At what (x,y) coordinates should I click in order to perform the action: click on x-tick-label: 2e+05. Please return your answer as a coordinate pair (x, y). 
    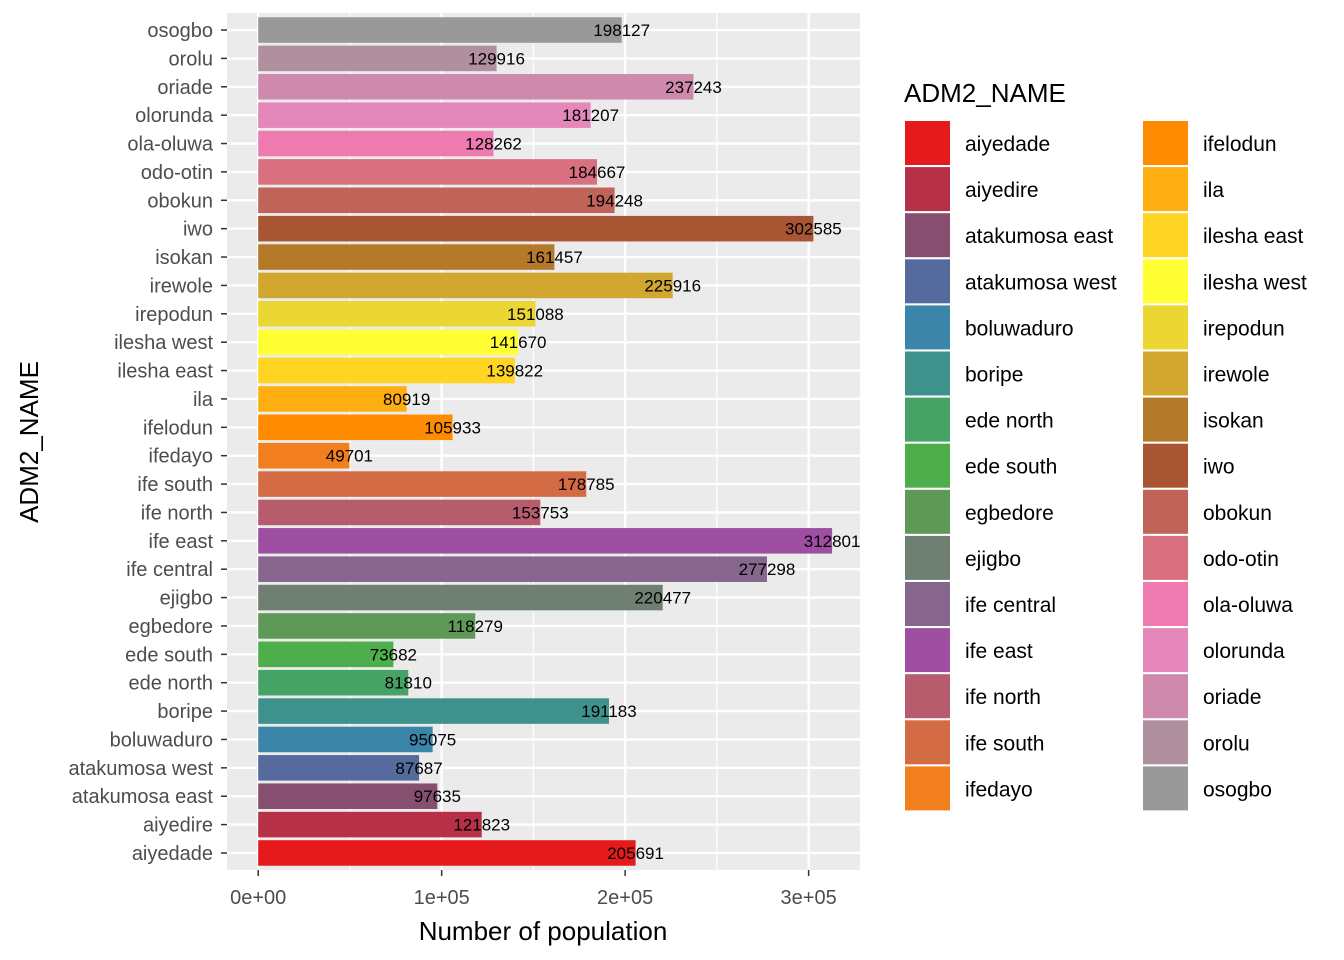
    Looking at the image, I should click on (625, 898).